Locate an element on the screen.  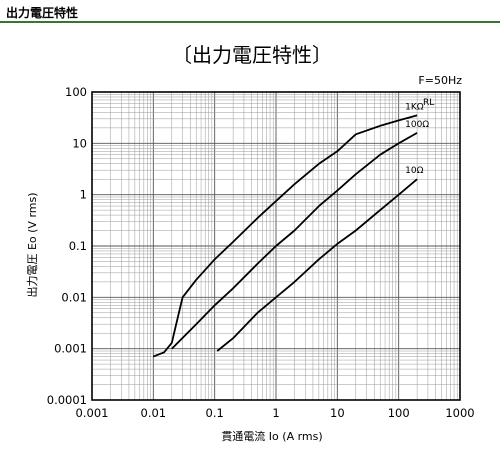
curve-100ohm-label: 100Ω is located at coordinates (417, 125).